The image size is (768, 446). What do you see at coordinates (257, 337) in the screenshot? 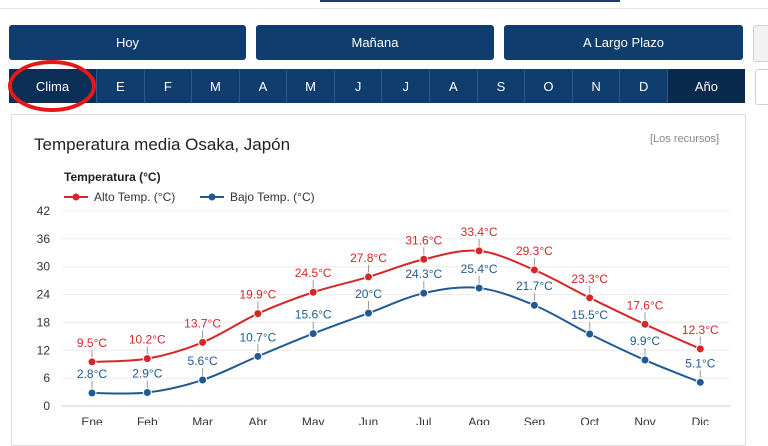
I see `data-label: 10.7°C` at bounding box center [257, 337].